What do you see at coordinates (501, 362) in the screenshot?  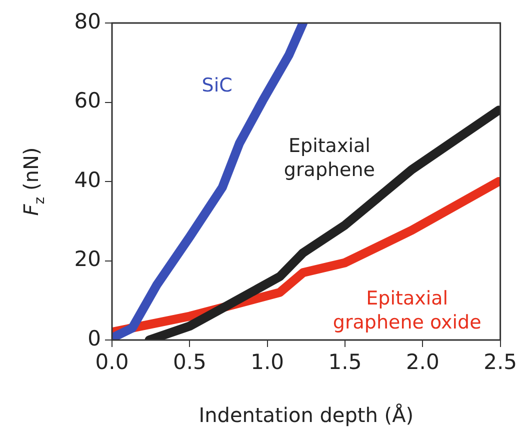 I see `x-tick-label: 2.5` at bounding box center [501, 362].